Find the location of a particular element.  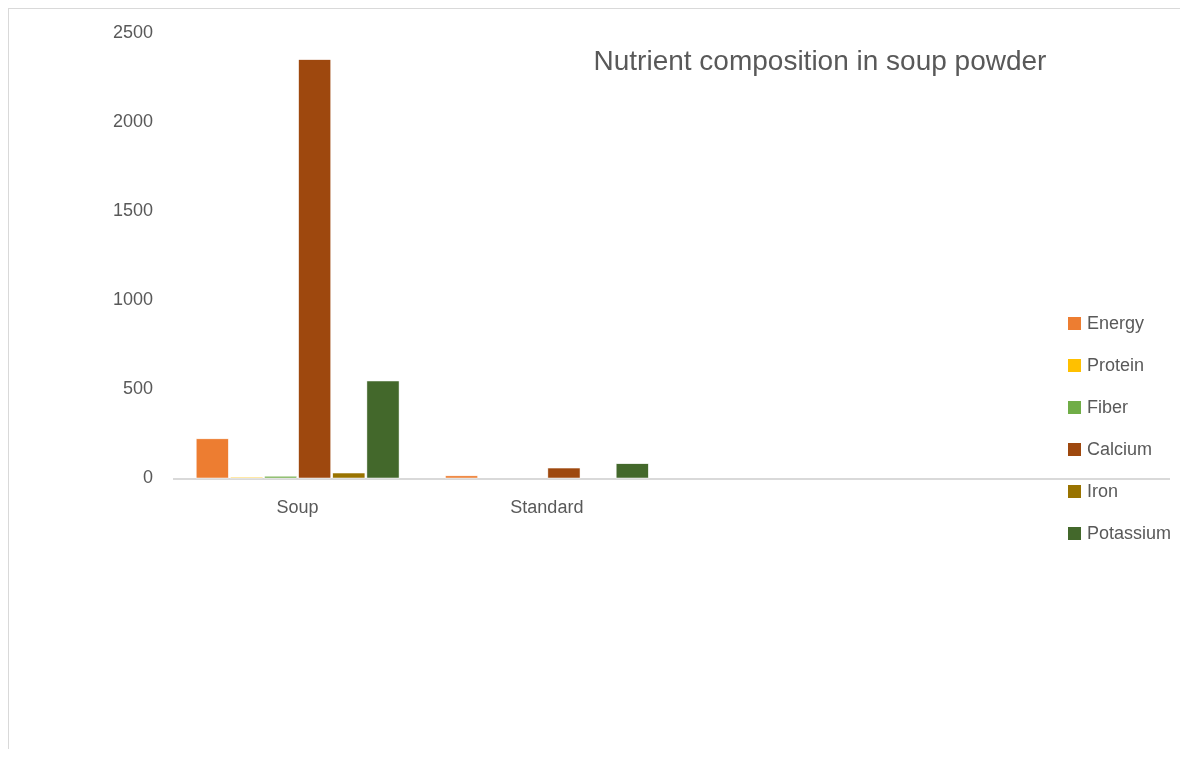

y-tick-label: 500 is located at coordinates (137, 387).